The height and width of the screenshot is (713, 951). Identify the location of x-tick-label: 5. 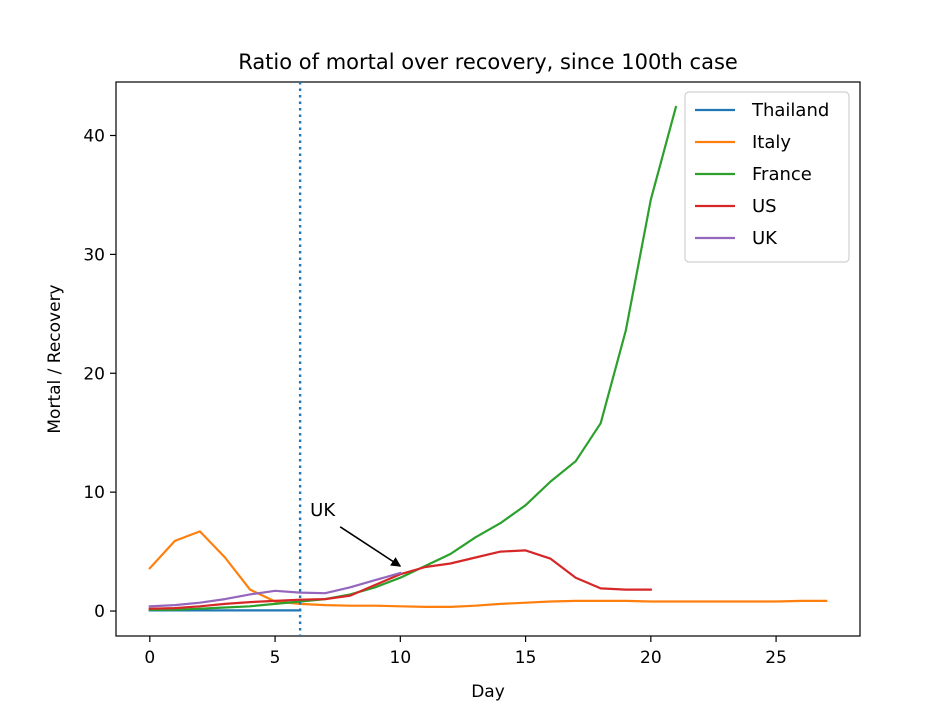
(275, 658).